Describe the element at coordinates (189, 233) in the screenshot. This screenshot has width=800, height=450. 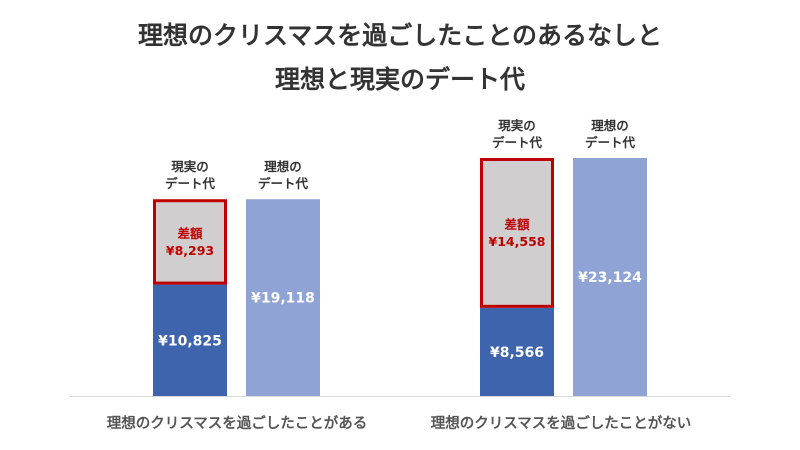
I see `difference-name-label-1: 差額` at that location.